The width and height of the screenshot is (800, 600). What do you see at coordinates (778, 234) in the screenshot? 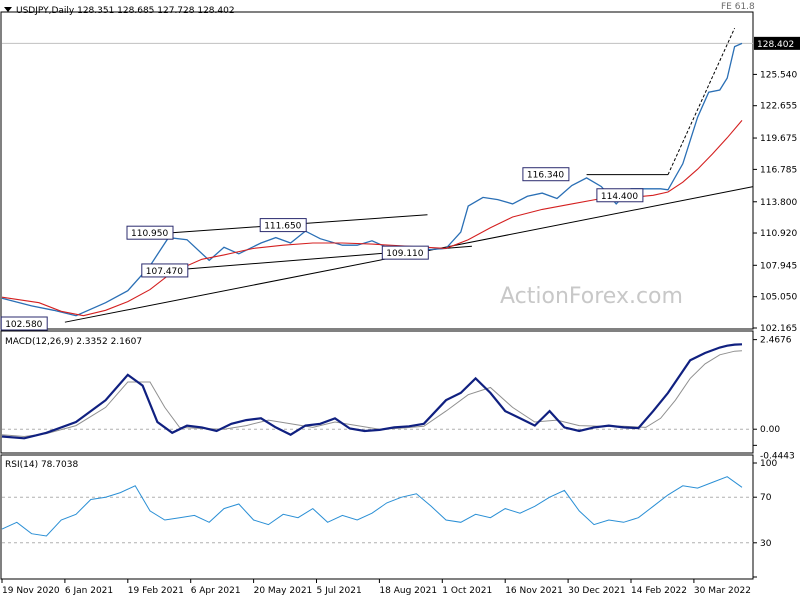
I see `price-y-tick-label: 110.920` at bounding box center [778, 234].